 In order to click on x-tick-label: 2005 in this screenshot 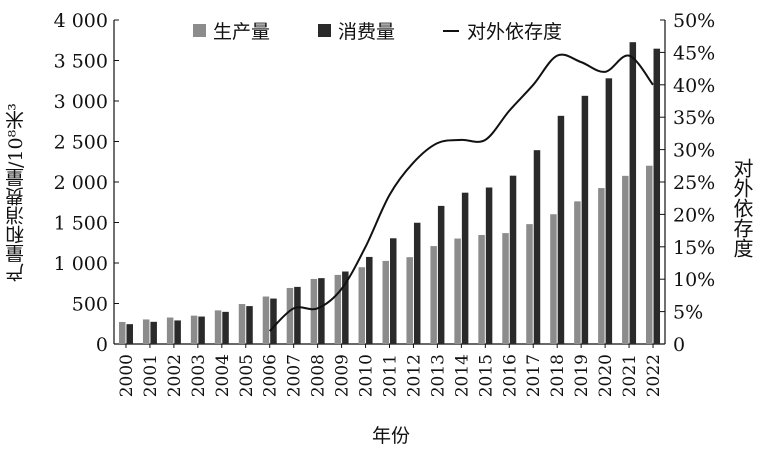, I will do `click(247, 375)`.